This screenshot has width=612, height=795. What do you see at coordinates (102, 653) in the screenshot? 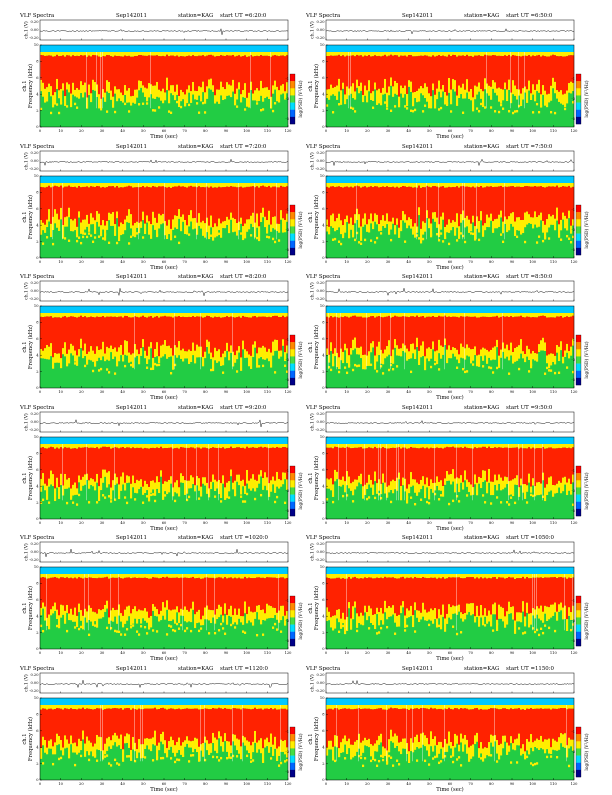
I see `x-tick-label: 30` at bounding box center [102, 653].